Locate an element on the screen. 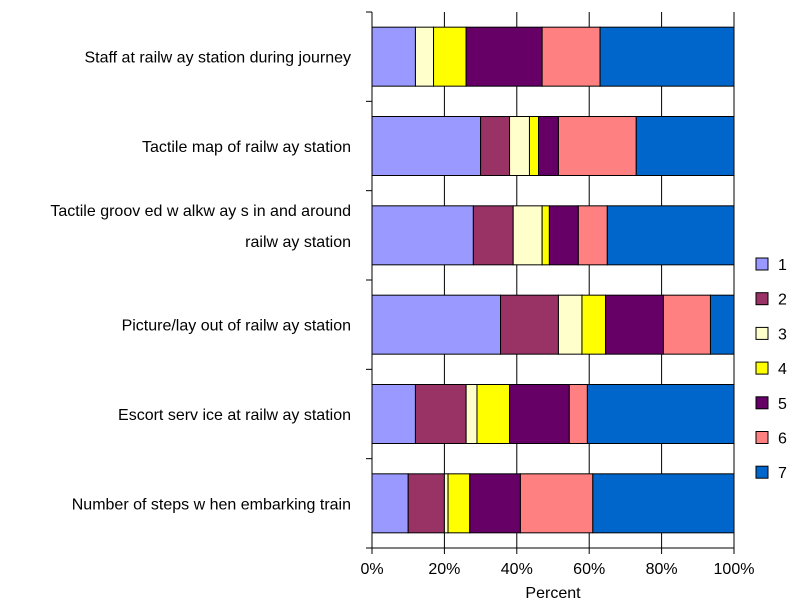 The width and height of the screenshot is (787, 611). x-tick-label: 0% is located at coordinates (371, 569).